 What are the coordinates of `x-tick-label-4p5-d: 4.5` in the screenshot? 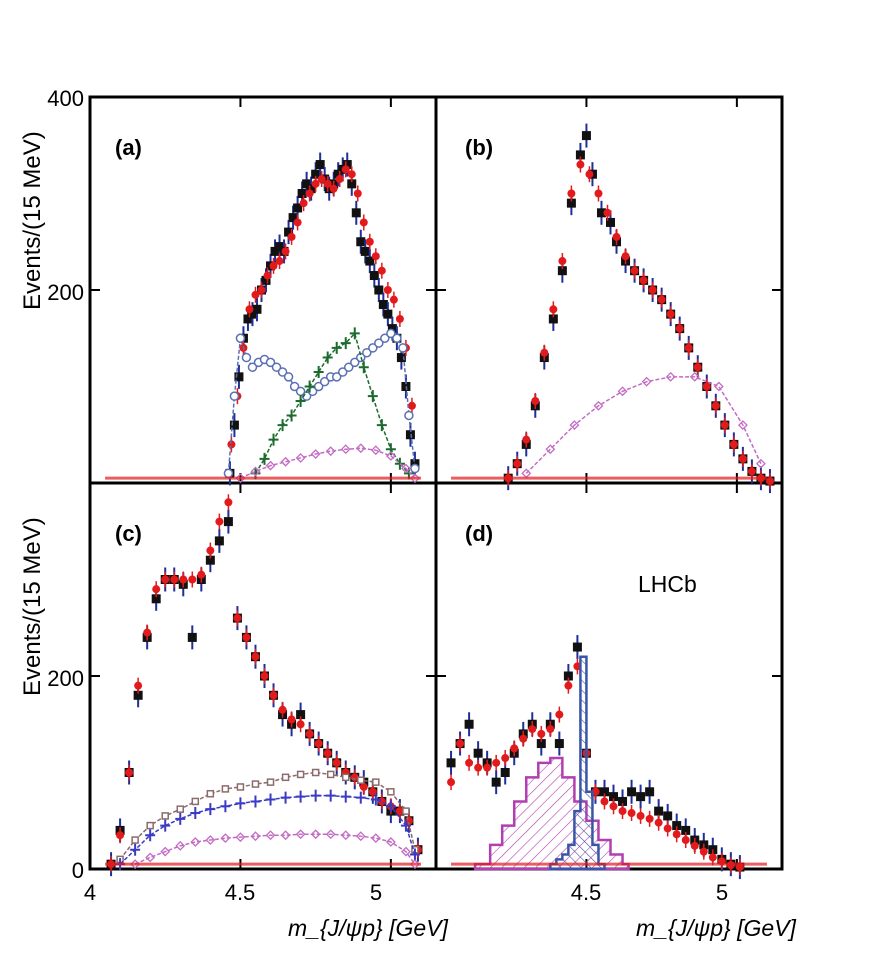 It's located at (586, 892).